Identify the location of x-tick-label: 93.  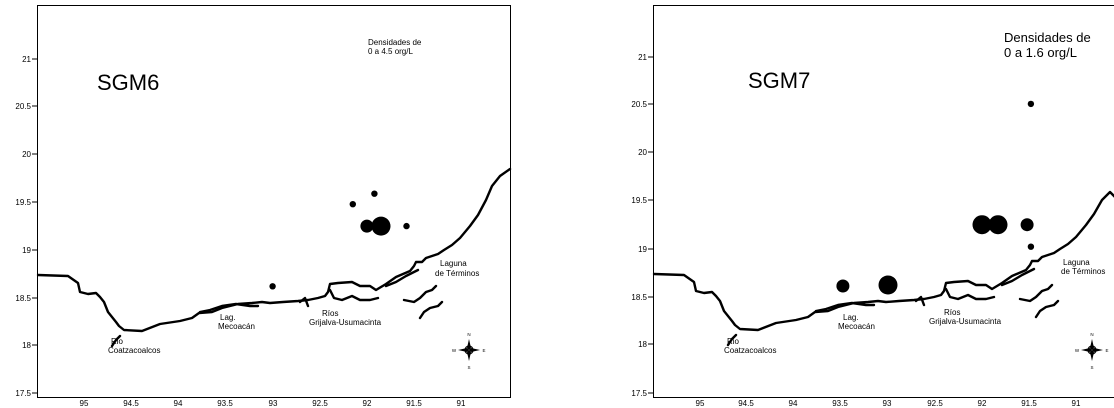
(887, 403).